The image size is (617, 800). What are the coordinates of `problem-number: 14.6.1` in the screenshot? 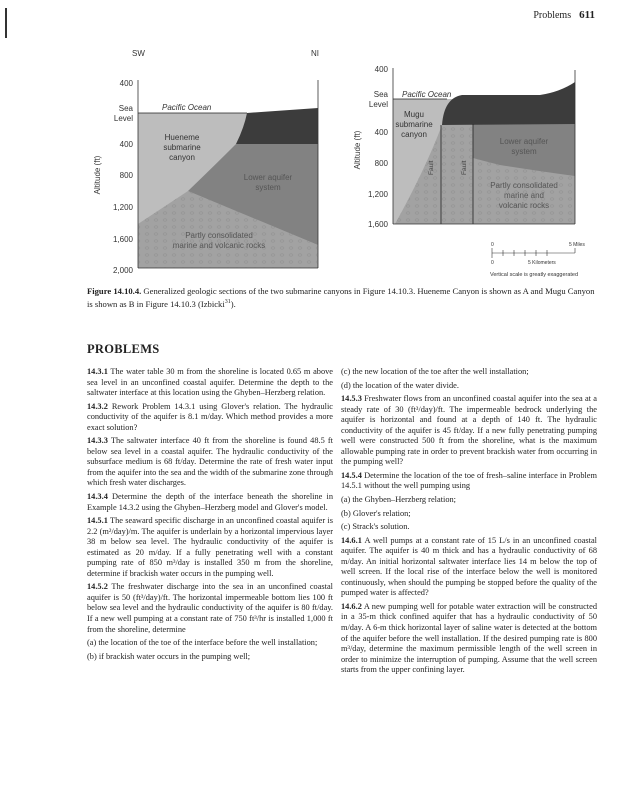 It's located at (351, 540).